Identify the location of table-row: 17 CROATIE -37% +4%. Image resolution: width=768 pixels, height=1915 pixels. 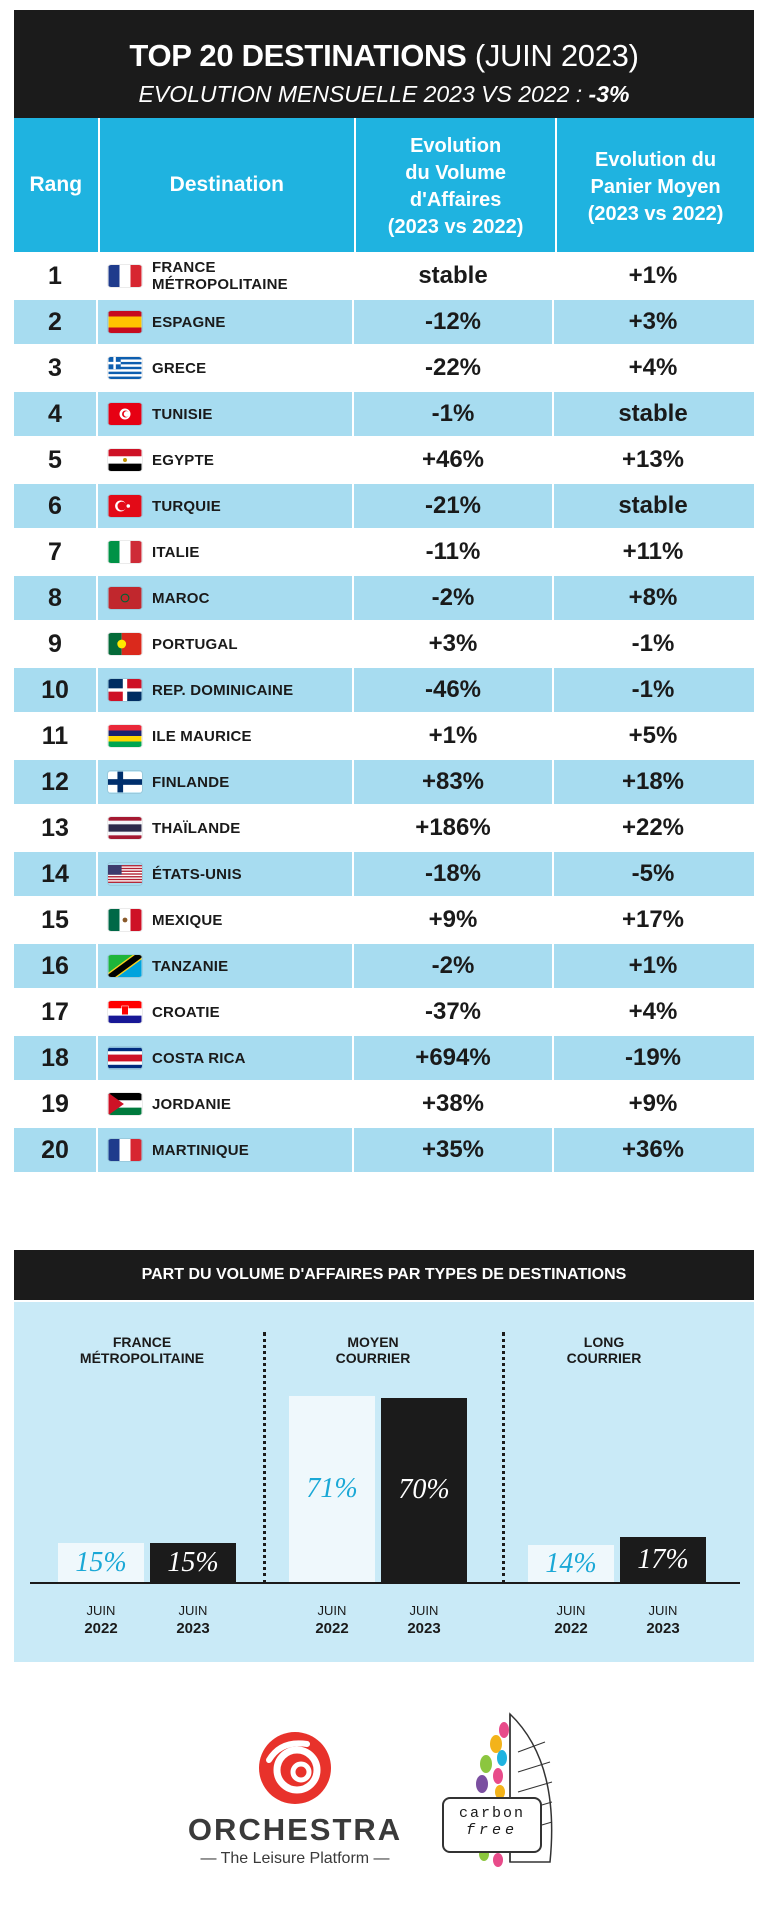
(384, 1012).